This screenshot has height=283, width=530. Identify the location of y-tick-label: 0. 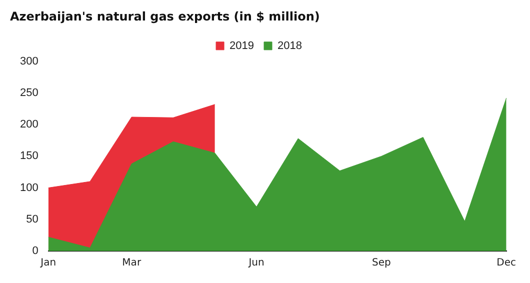
(35, 251).